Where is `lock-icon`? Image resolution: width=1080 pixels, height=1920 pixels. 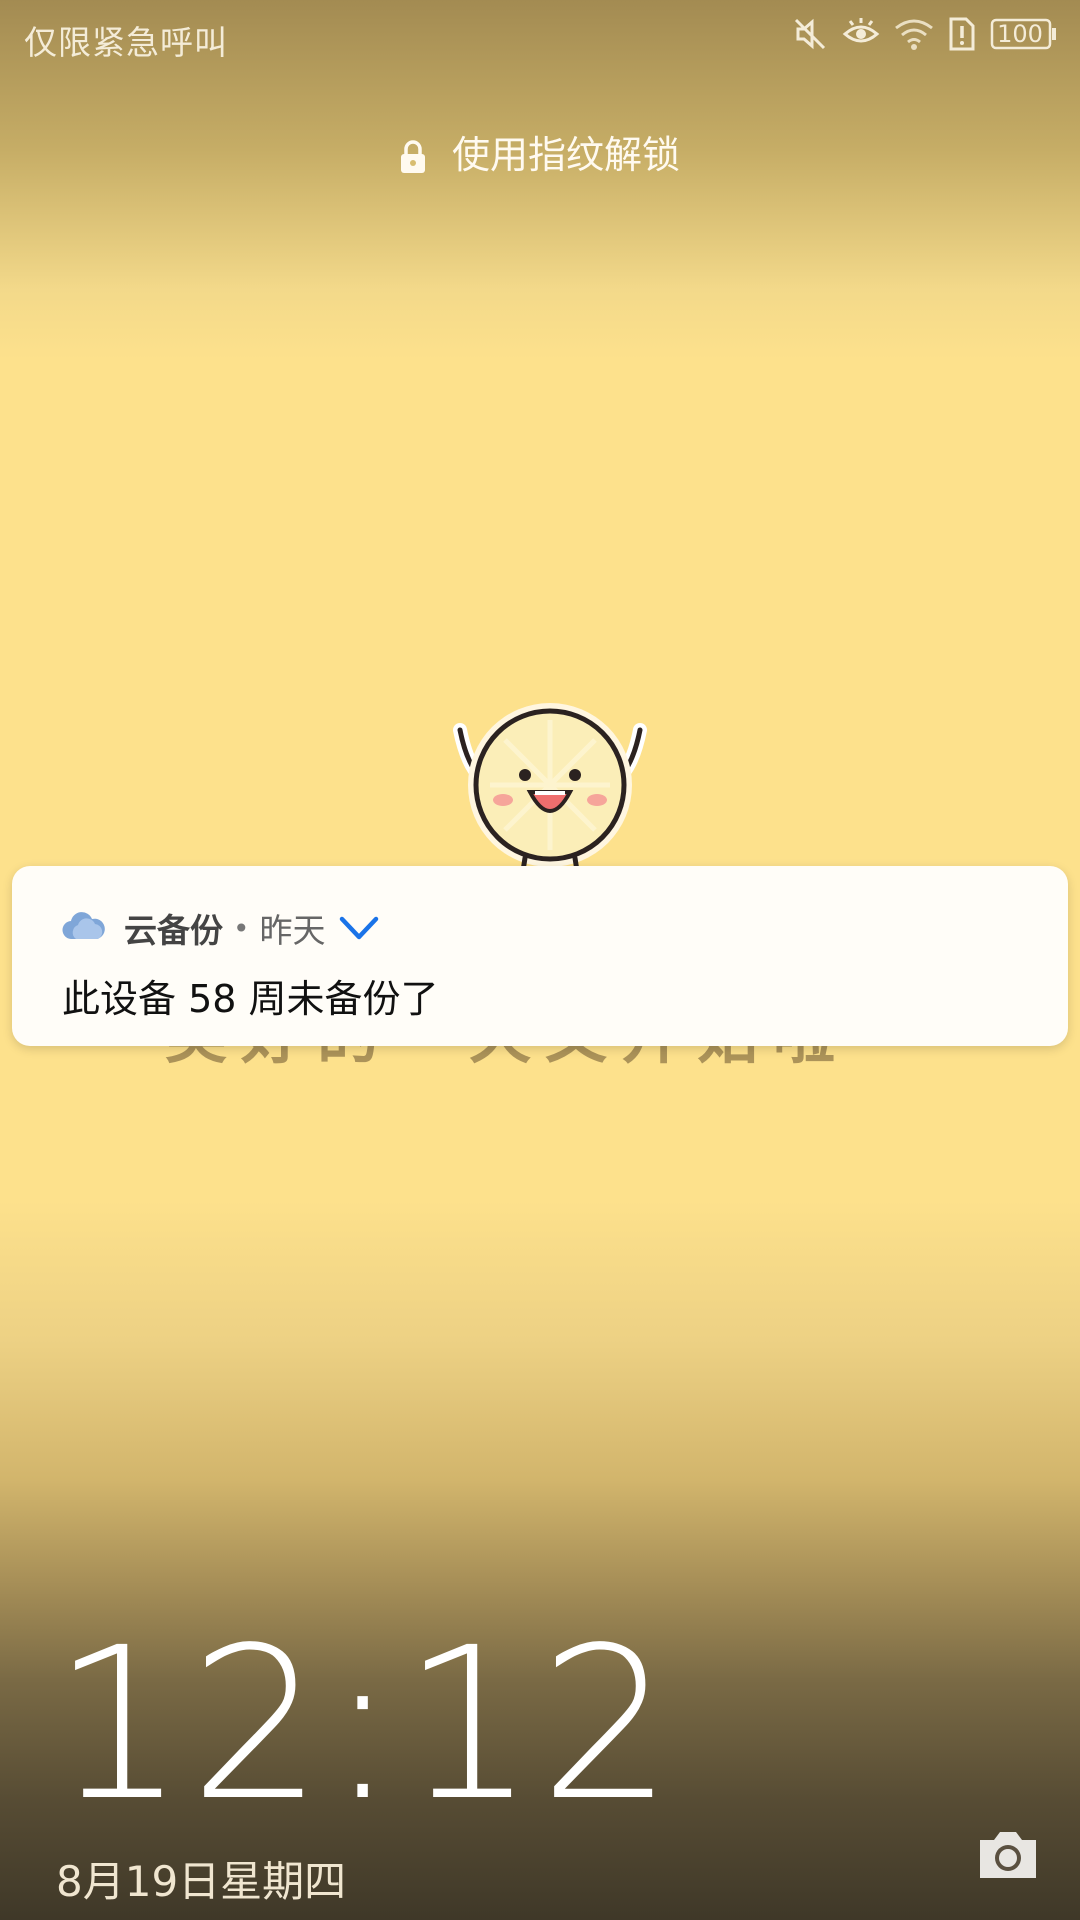 lock-icon is located at coordinates (413, 161).